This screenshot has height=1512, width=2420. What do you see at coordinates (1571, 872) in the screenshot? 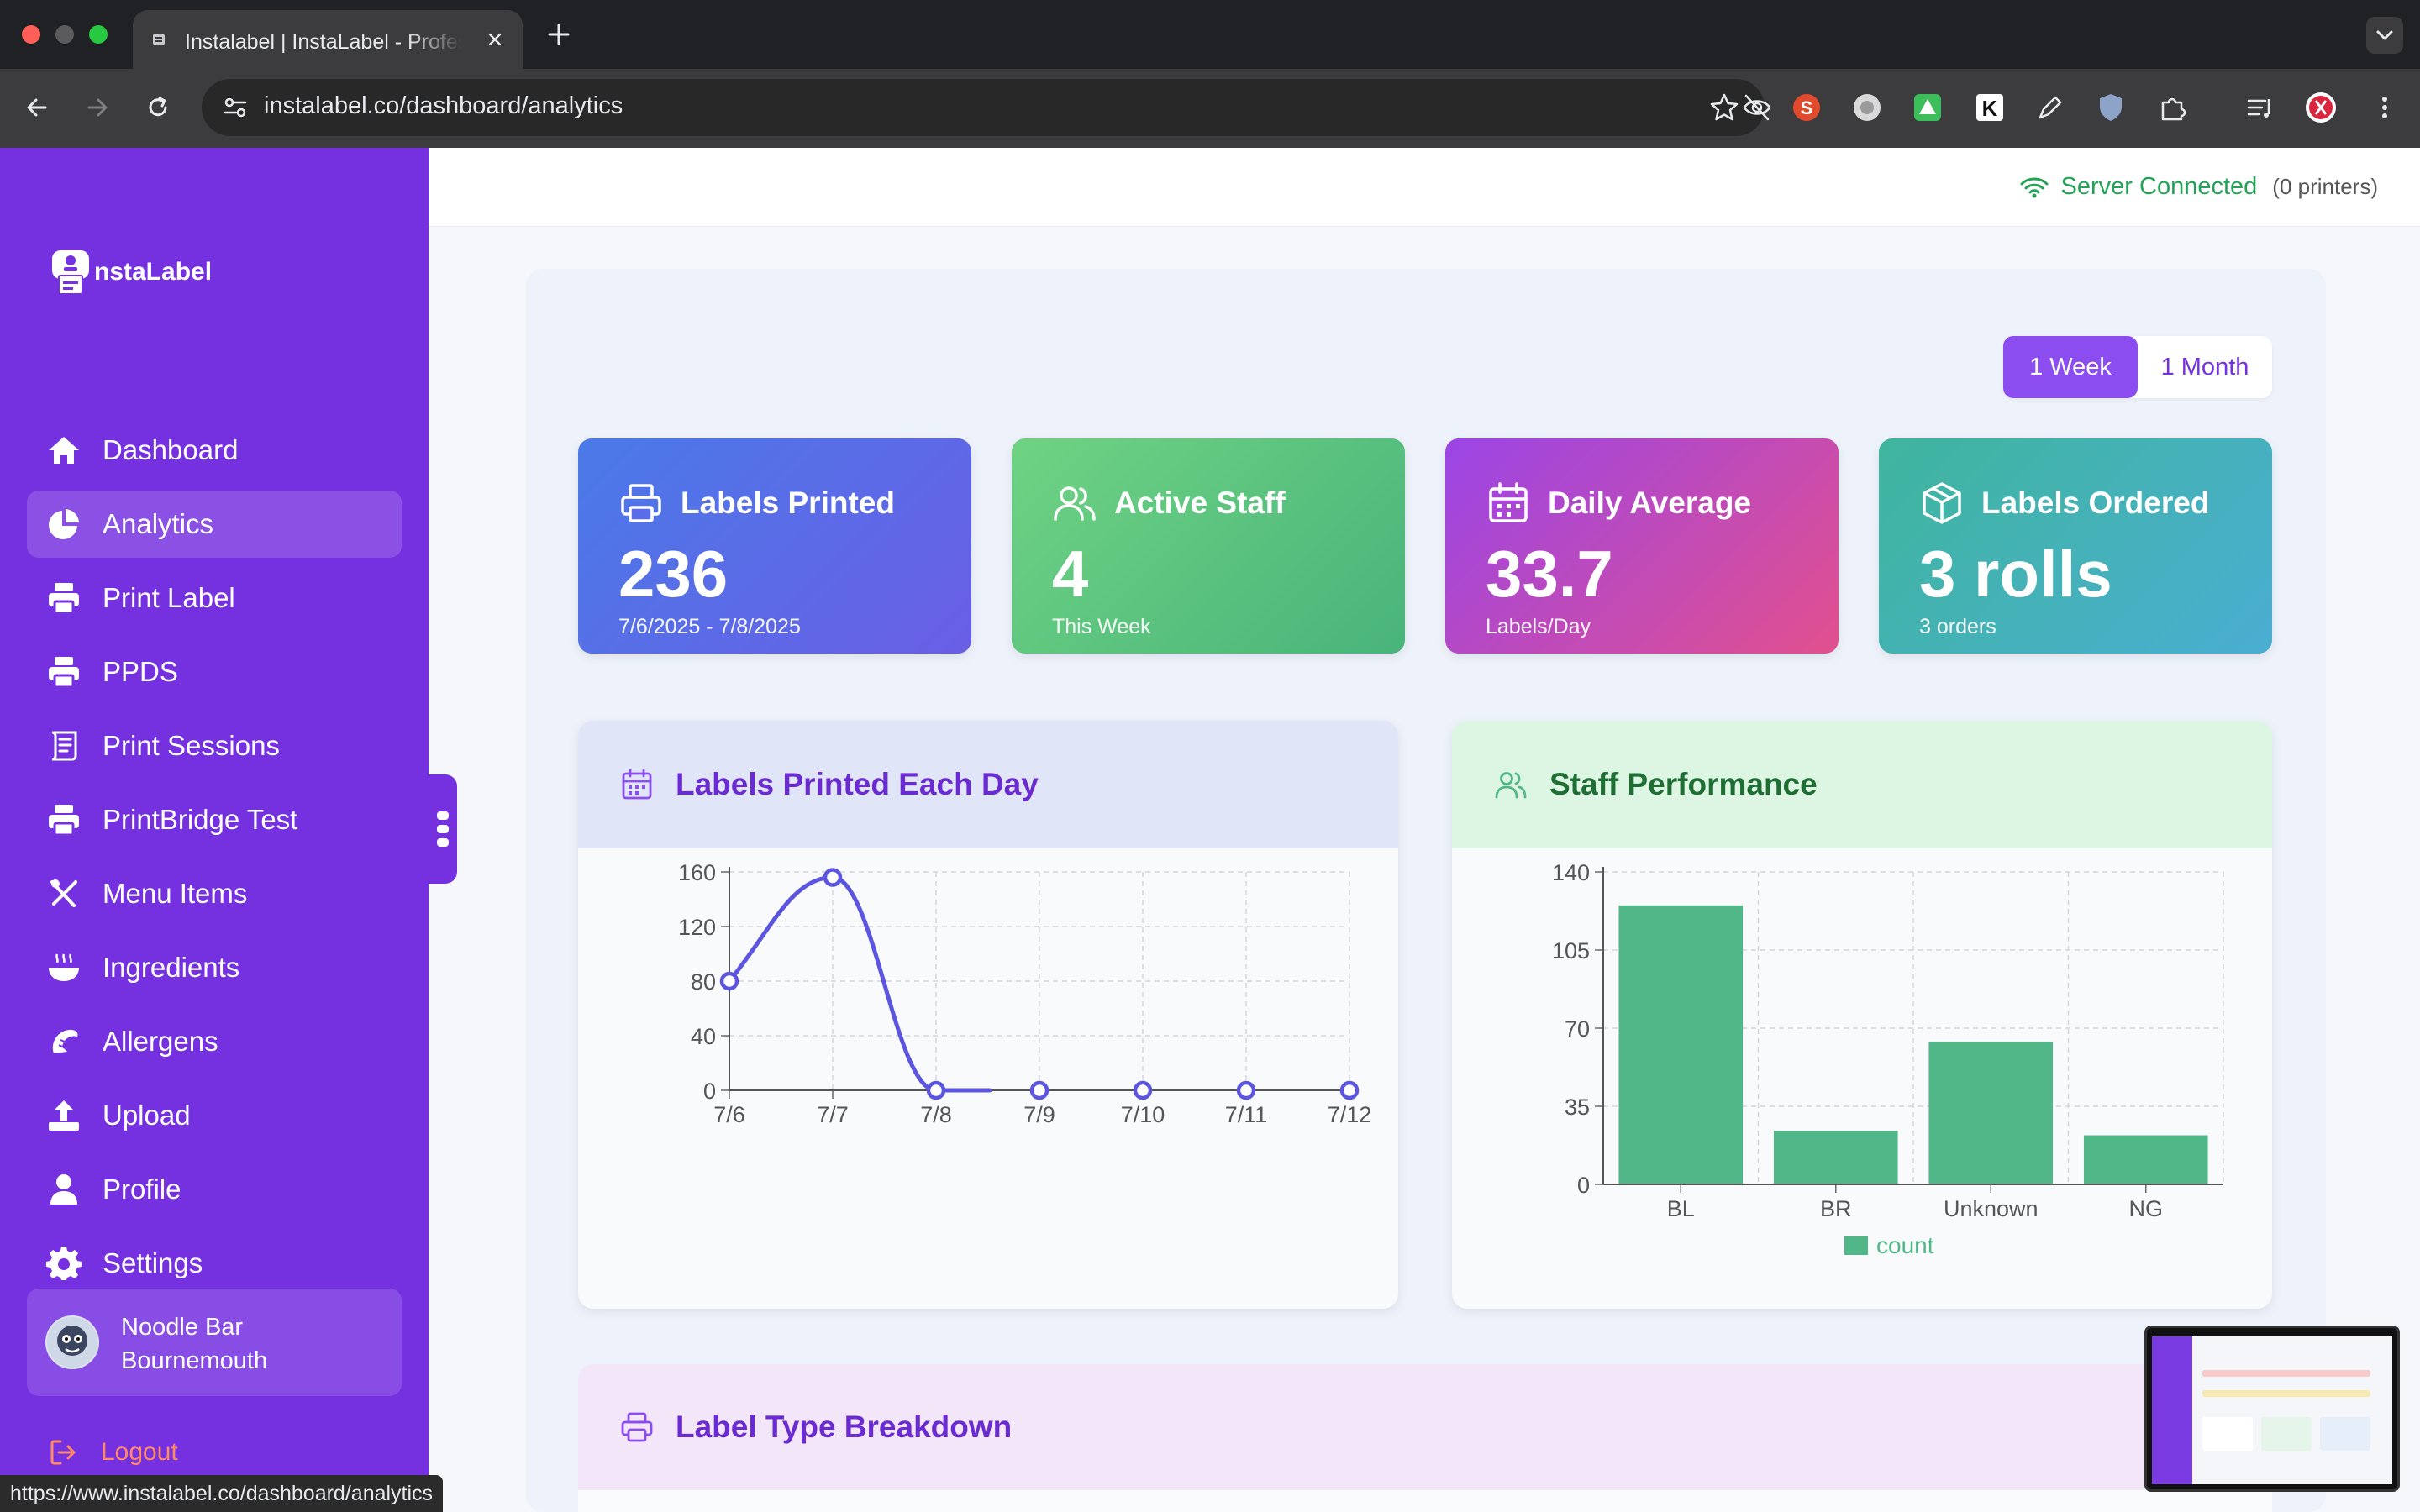
I see `y-tick-label: 140` at bounding box center [1571, 872].